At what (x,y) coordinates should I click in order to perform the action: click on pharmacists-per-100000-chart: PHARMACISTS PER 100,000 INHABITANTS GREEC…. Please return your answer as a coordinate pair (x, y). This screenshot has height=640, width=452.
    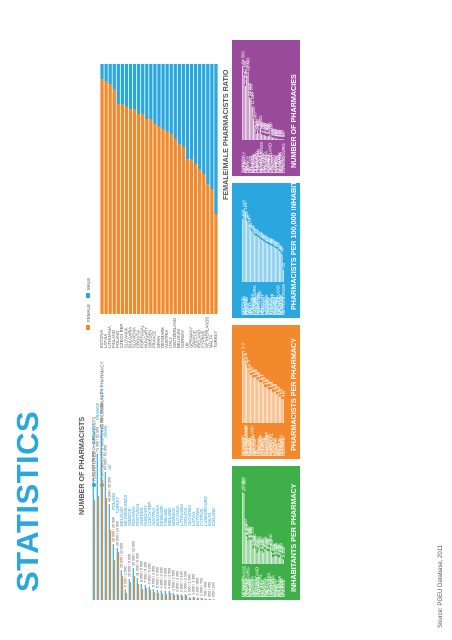
    Looking at the image, I should click on (266, 240).